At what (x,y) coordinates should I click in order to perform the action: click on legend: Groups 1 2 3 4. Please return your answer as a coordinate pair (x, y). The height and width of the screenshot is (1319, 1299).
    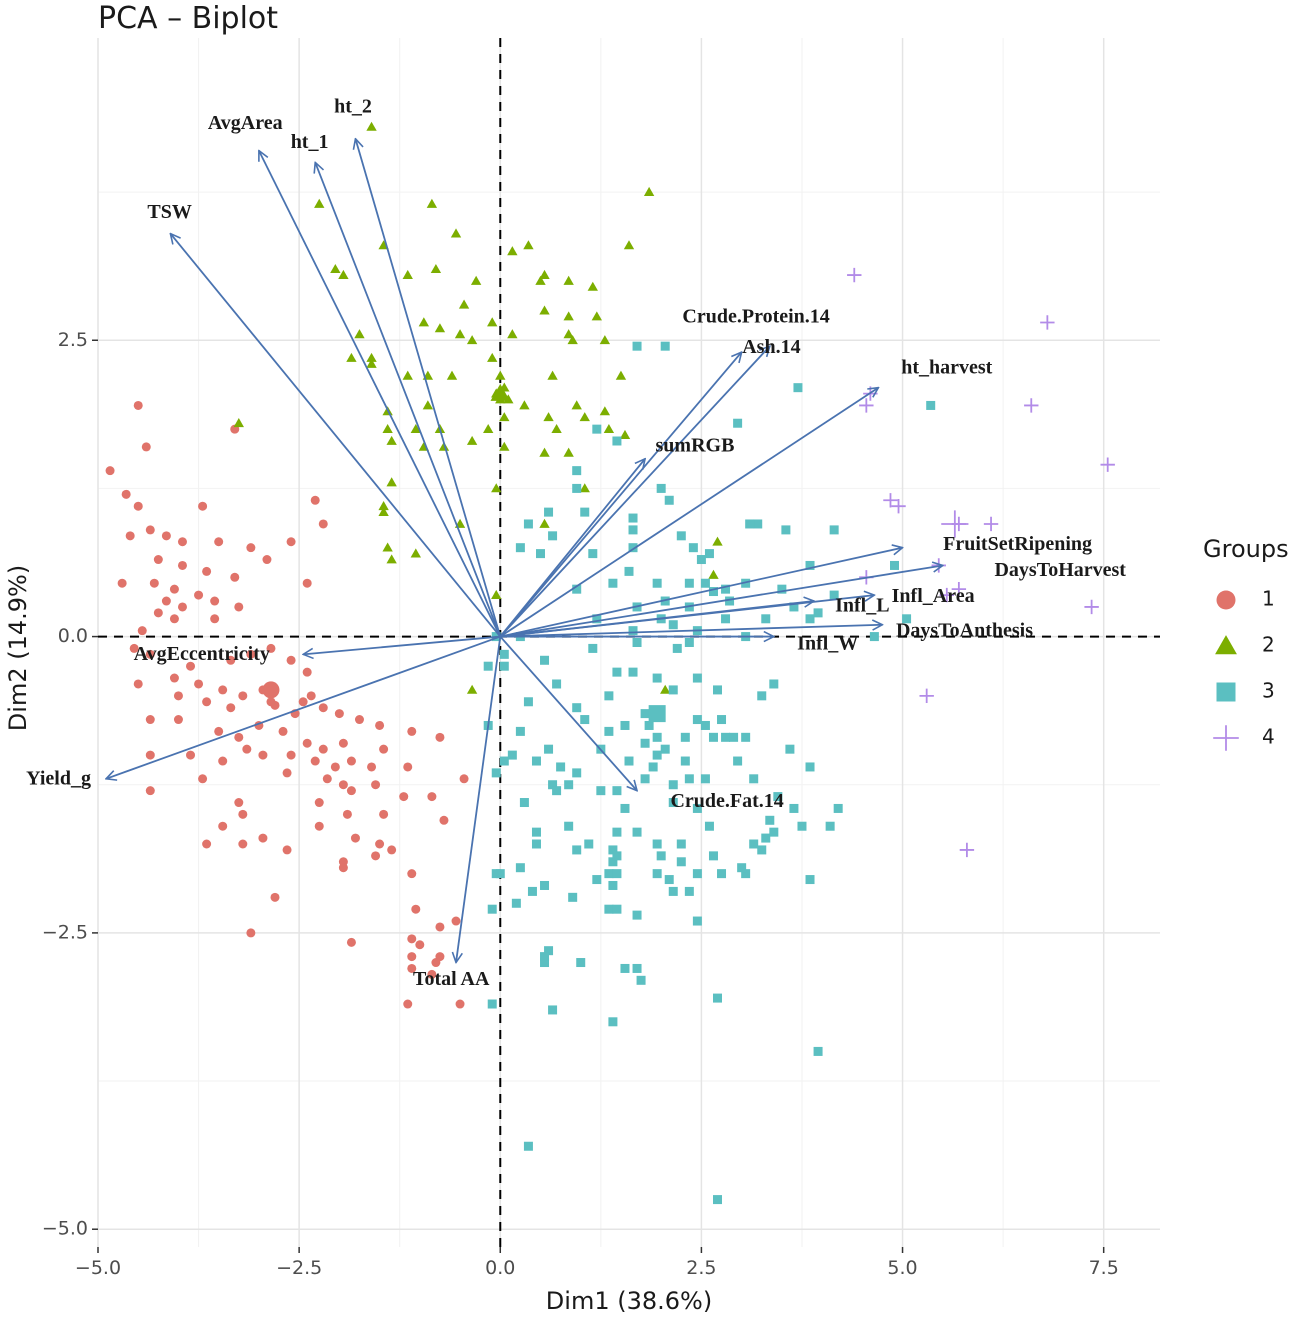
    Looking at the image, I should click on (1246, 643).